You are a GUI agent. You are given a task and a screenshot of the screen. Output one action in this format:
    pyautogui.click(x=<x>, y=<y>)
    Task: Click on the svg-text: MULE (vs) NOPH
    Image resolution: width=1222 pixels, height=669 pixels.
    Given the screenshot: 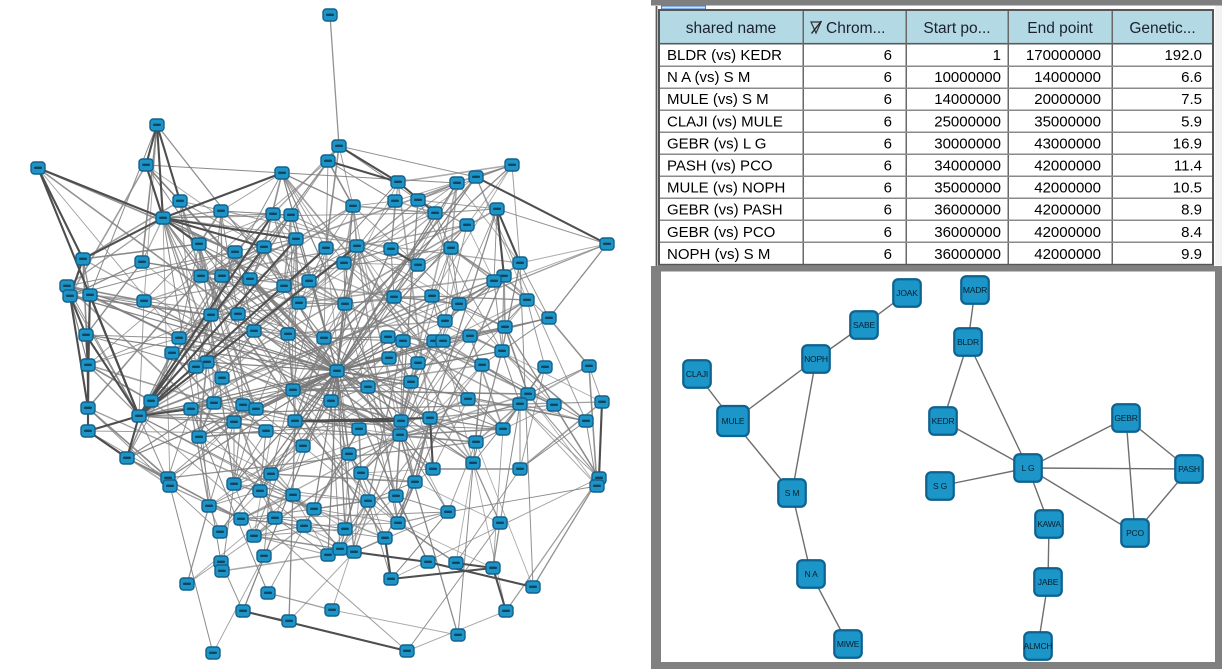 What is the action you would take?
    pyautogui.click(x=726, y=188)
    